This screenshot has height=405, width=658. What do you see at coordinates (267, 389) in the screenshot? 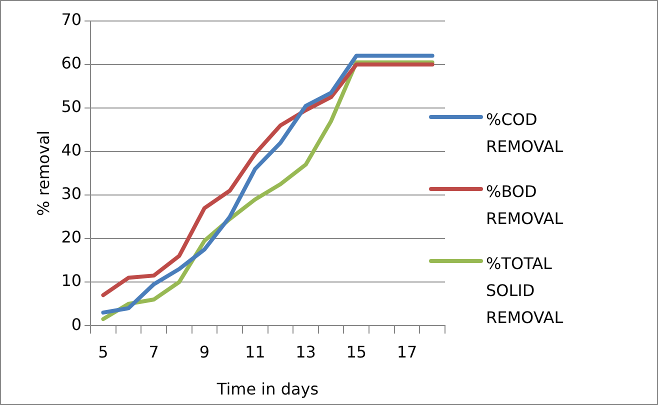
I see `x-axis-title: Time in days` at bounding box center [267, 389].